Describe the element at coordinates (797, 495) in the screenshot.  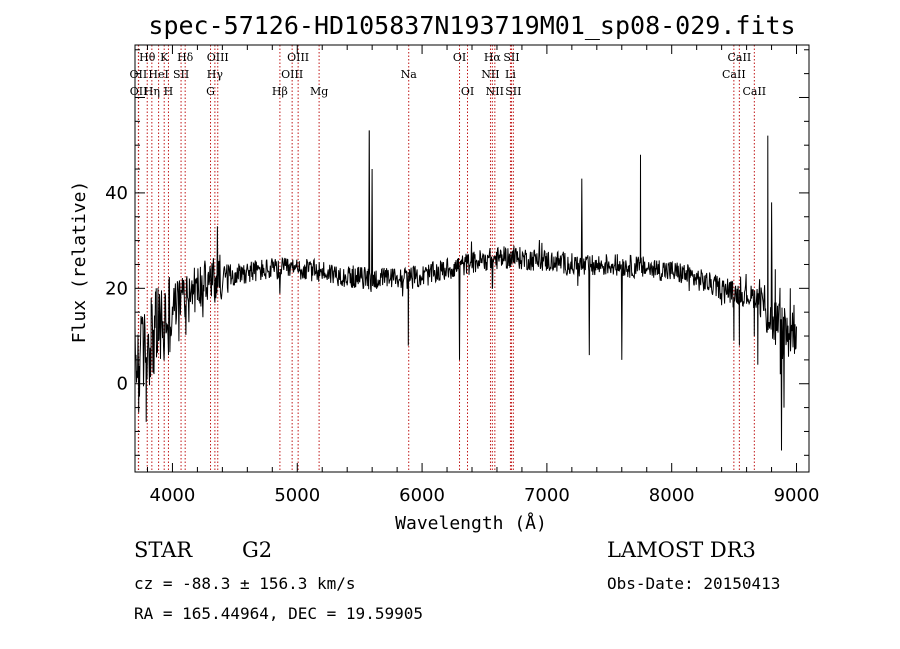
I see `x-tick-label: 9000` at that location.